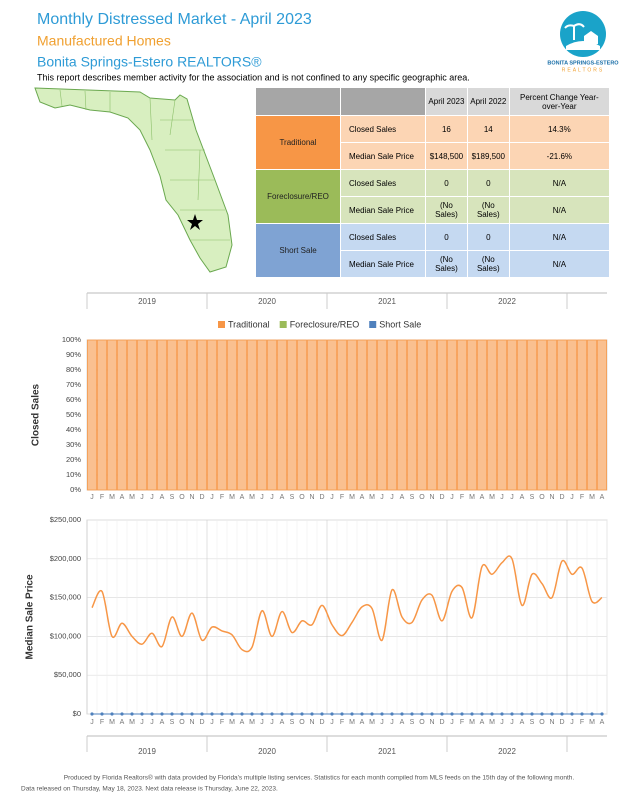  Describe the element at coordinates (347, 604) in the screenshot. I see `series-line` at that location.